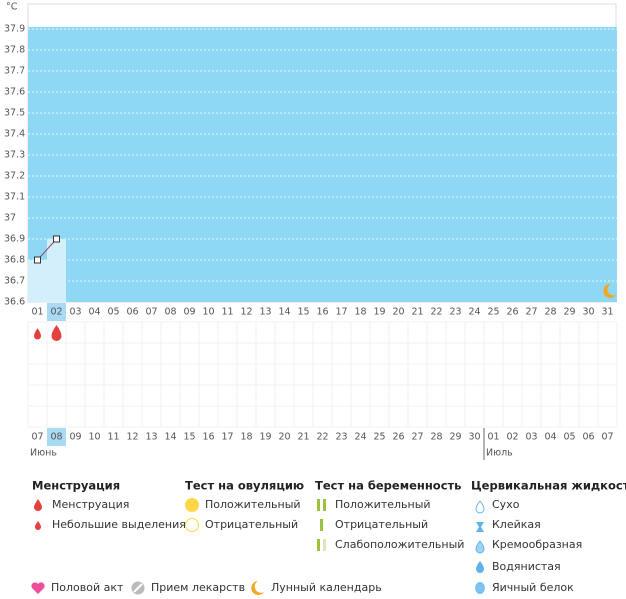 The image size is (626, 599). Describe the element at coordinates (90, 504) in the screenshot. I see `legend-item: Менструация` at that location.